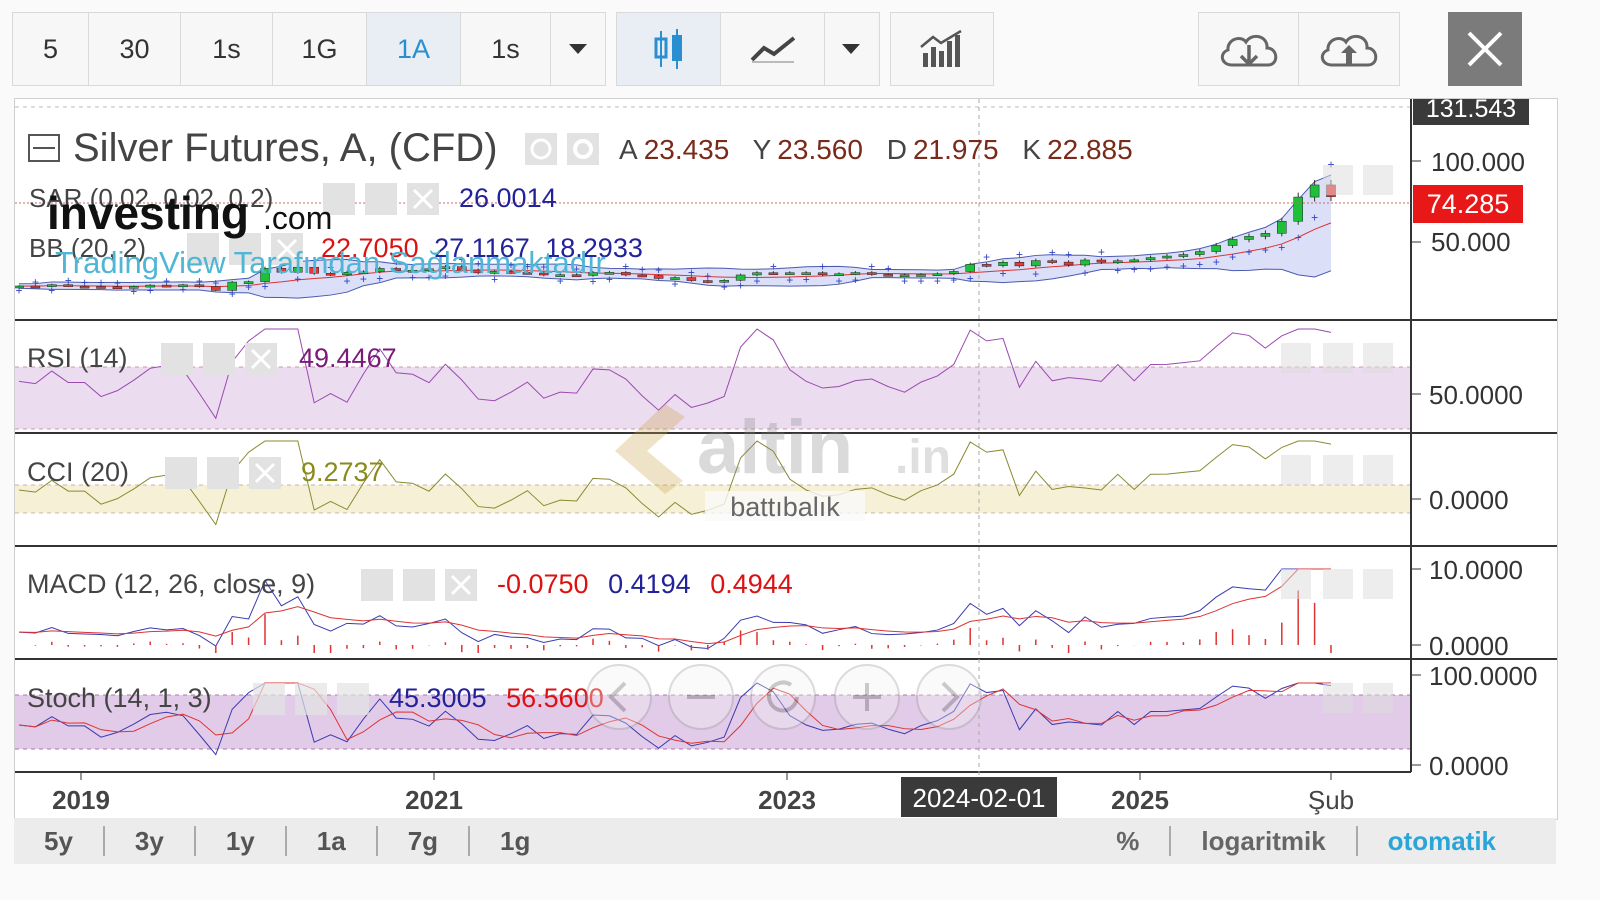 The height and width of the screenshot is (900, 1600). I want to click on bb-label: BB (20, 2), so click(87, 248).